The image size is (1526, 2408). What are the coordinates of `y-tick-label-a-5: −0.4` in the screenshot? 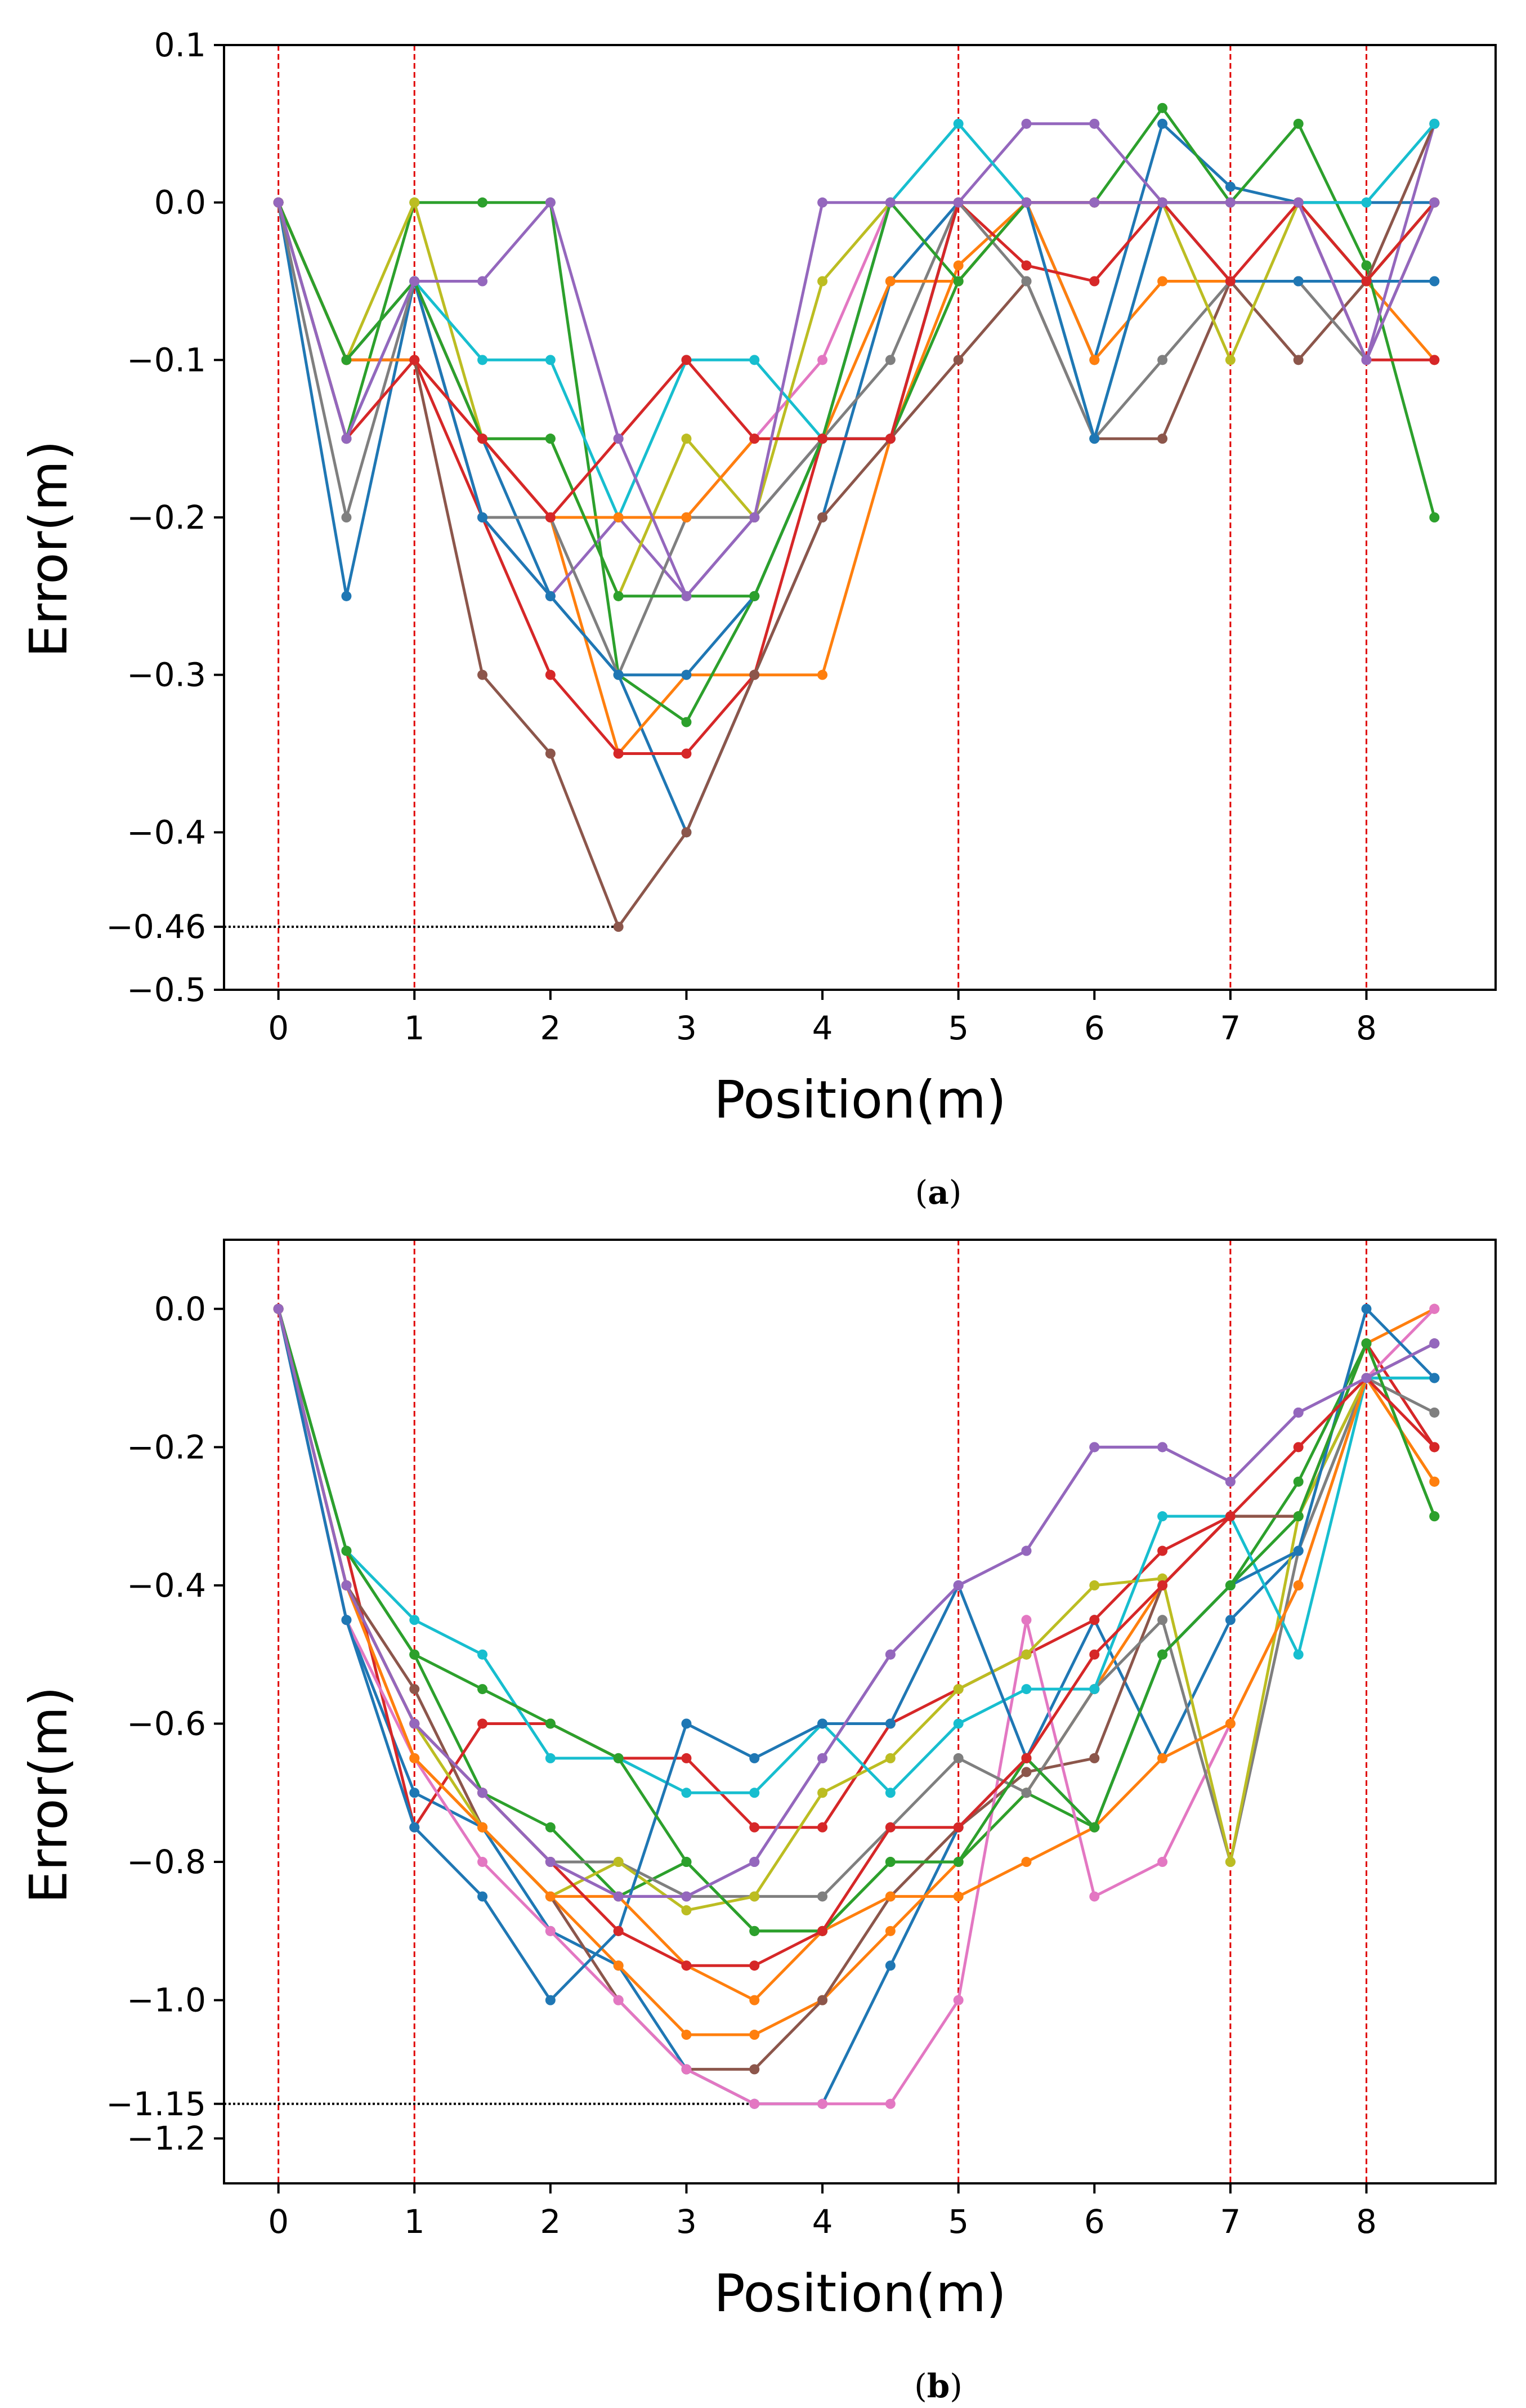 It's located at (166, 832).